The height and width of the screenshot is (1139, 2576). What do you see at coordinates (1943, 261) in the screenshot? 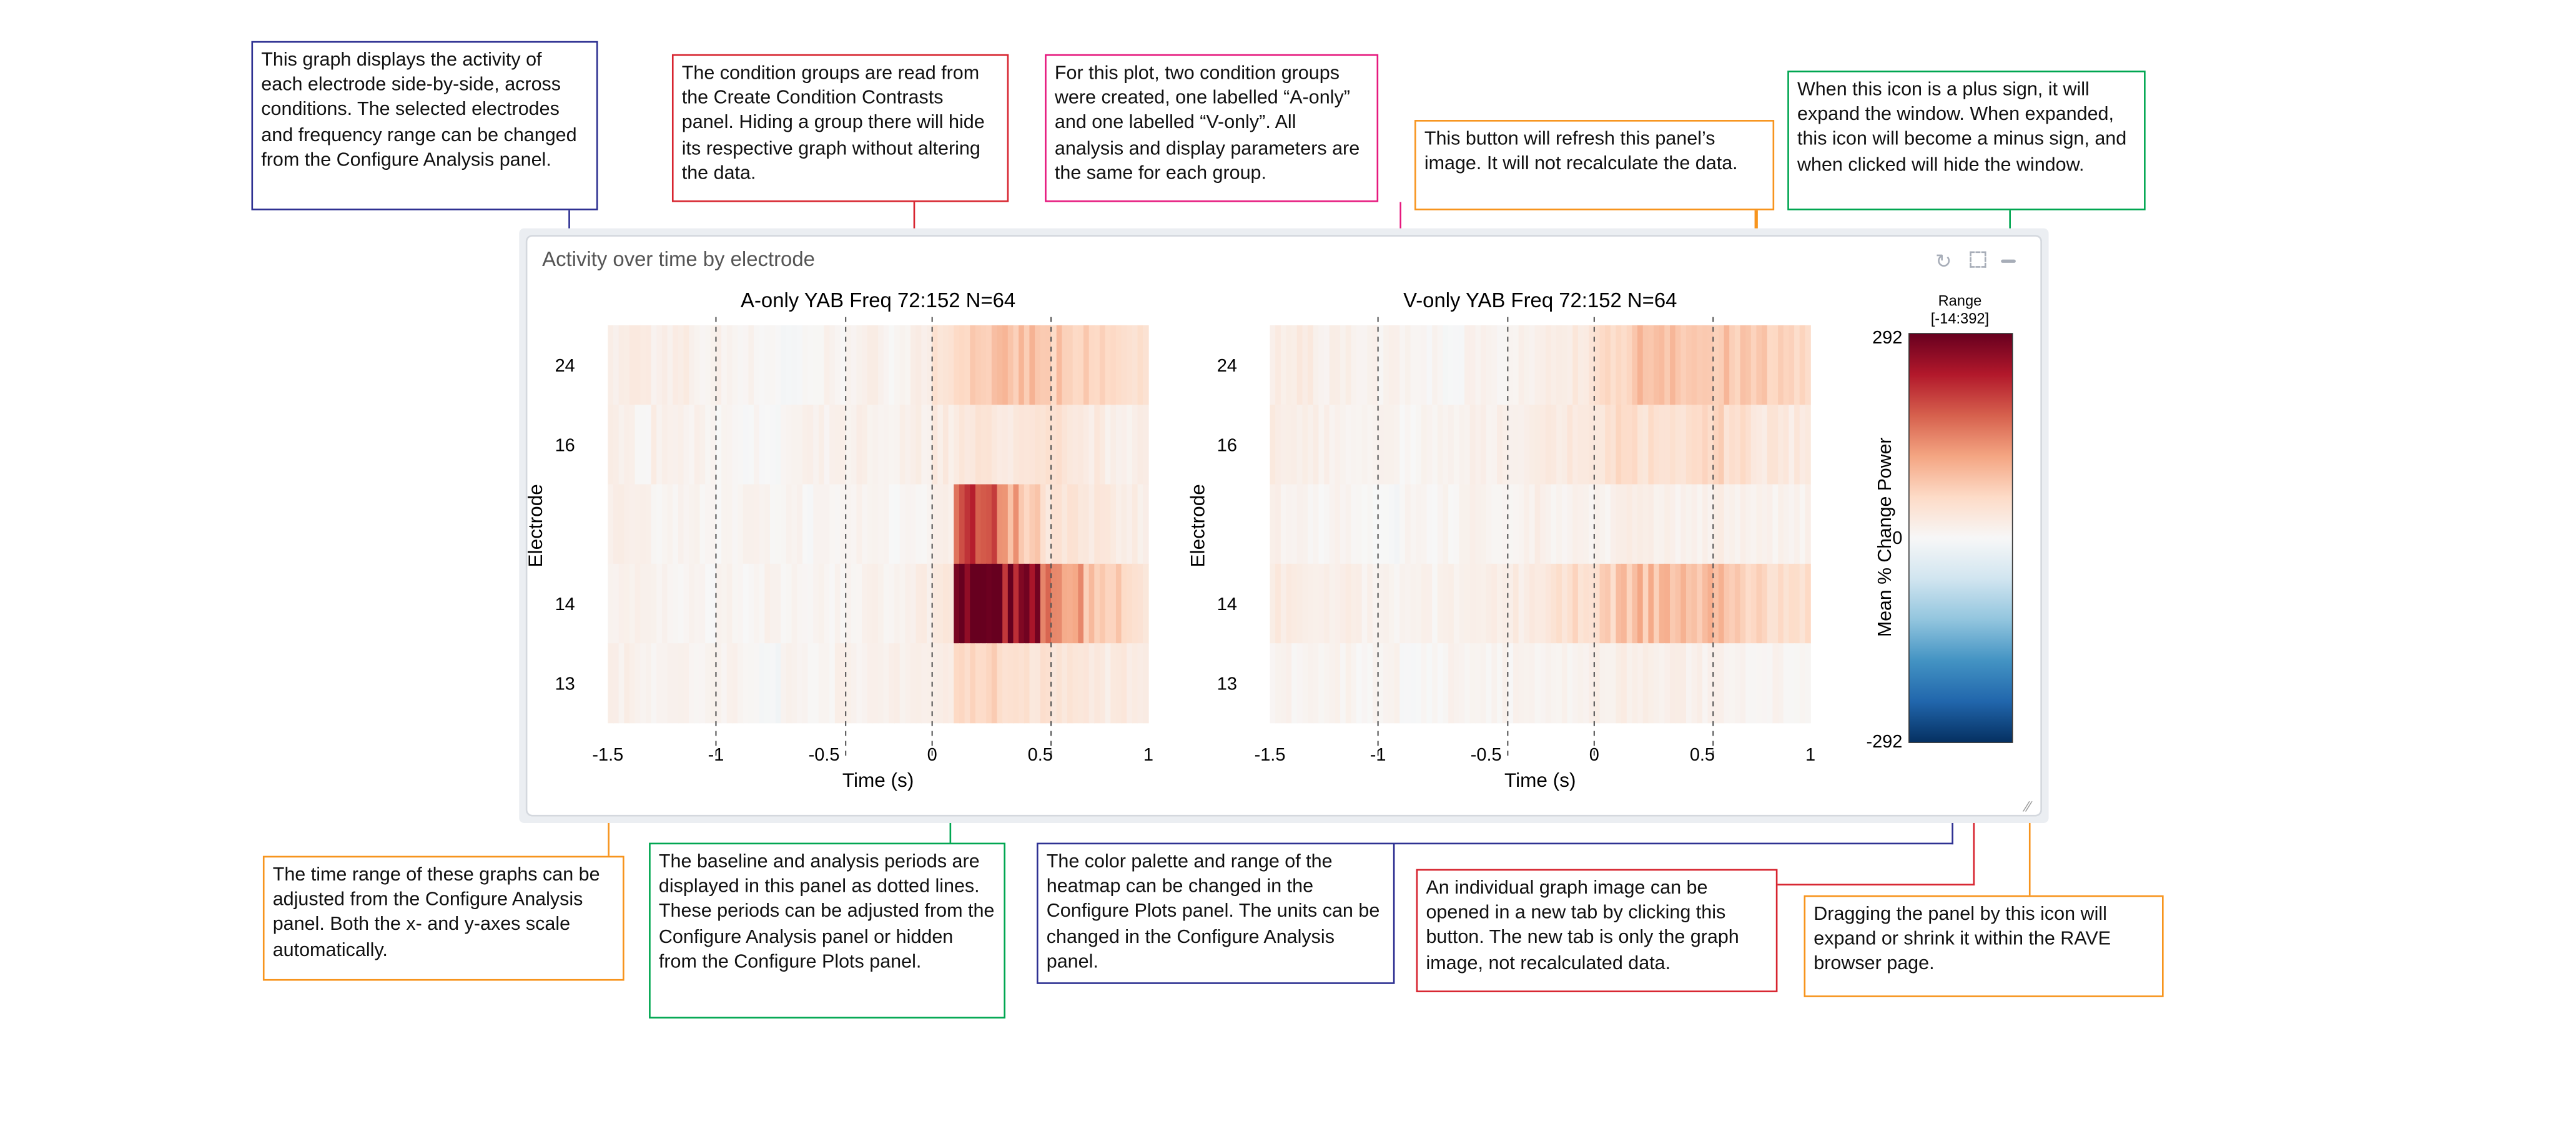
I see `refresh-icon: ↻` at bounding box center [1943, 261].